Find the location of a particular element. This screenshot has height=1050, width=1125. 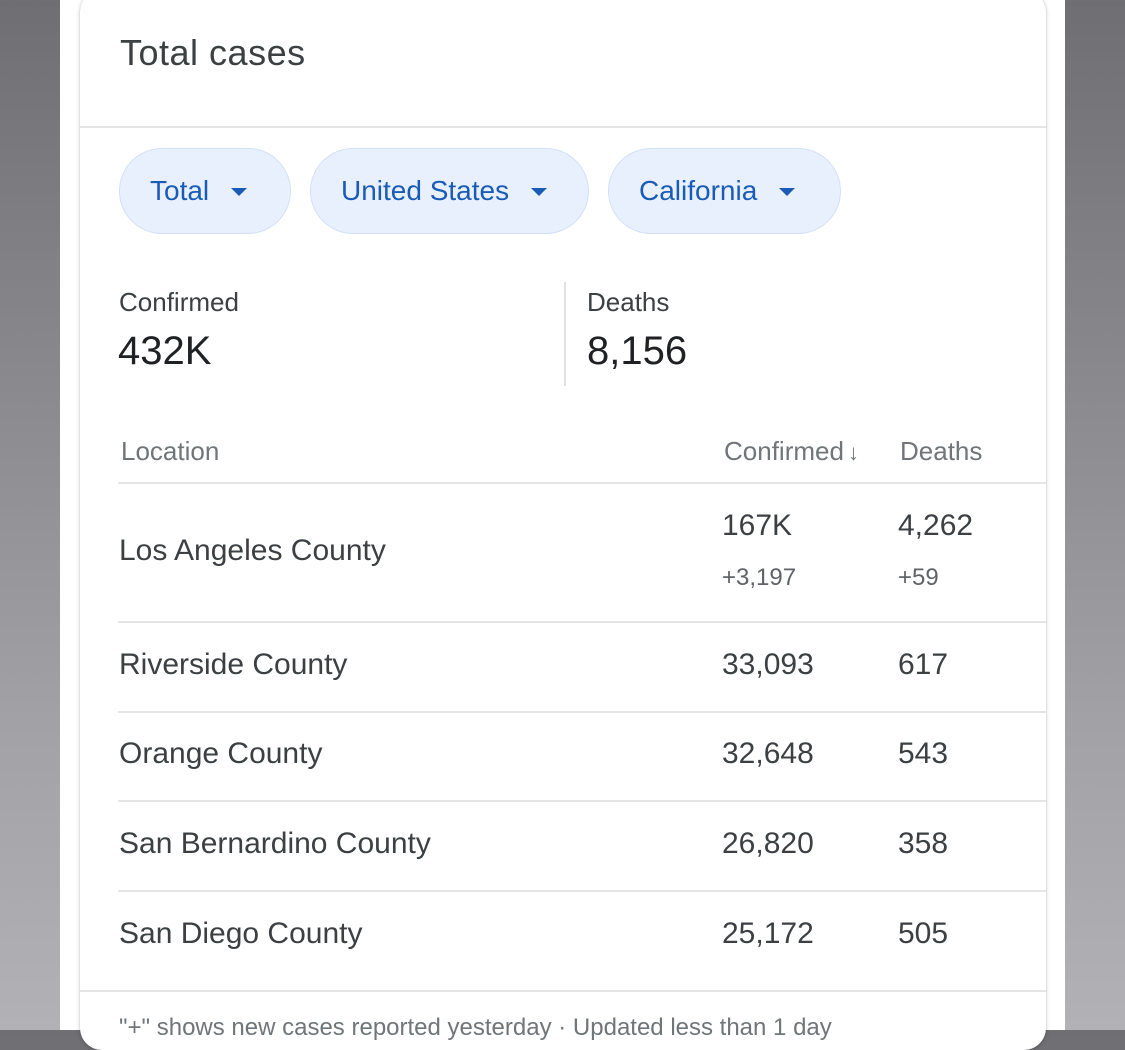

confirmed-column-label: Confirmed is located at coordinates (784, 451).